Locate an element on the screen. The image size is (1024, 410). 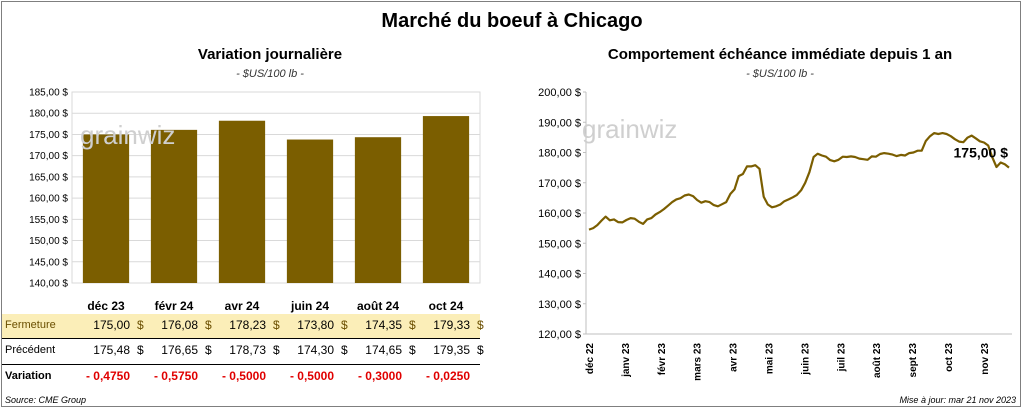
table-cell-value: 174,30 is located at coordinates (315, 350).